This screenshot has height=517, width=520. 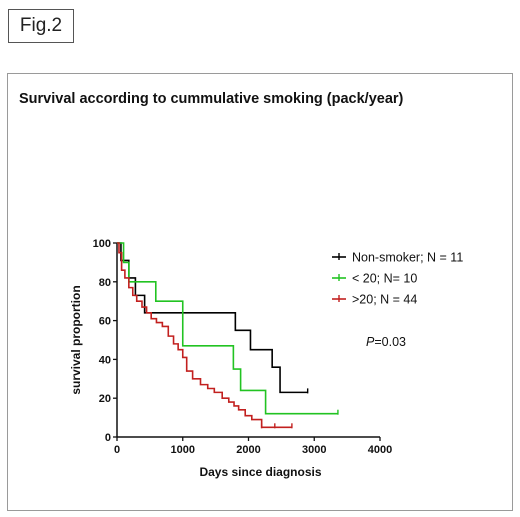 What do you see at coordinates (384, 300) in the screenshot?
I see `legend-label-3: >20; N = 44` at bounding box center [384, 300].